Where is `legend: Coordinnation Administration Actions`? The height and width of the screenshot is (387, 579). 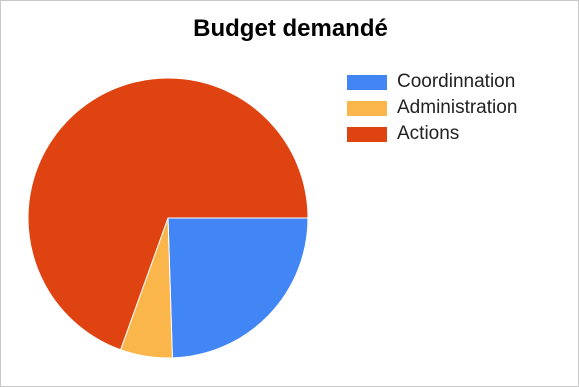
legend: Coordinnation Administration Actions is located at coordinates (432, 108).